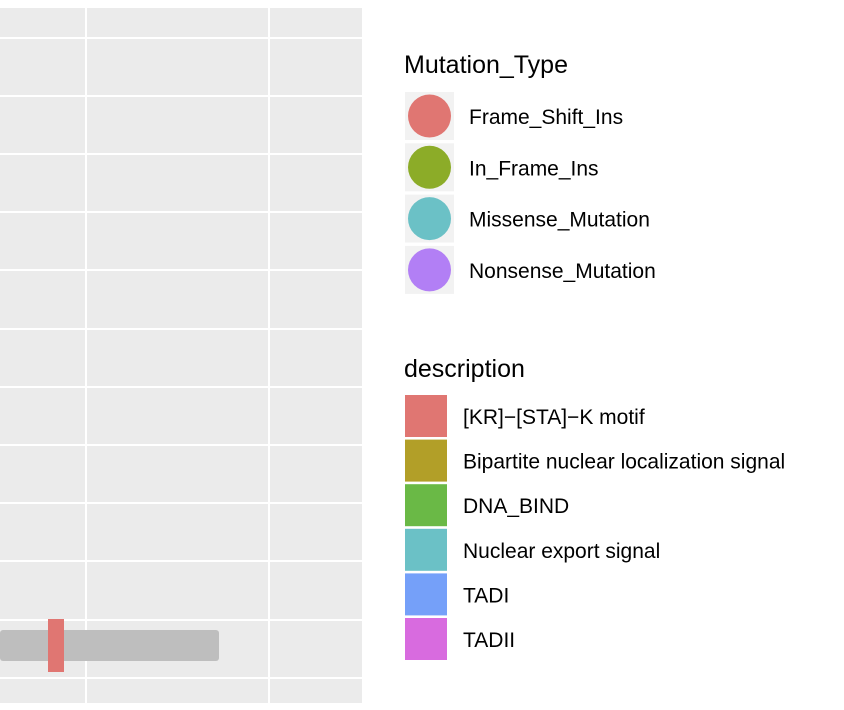 Image resolution: width=844 pixels, height=710 pixels. What do you see at coordinates (56, 645) in the screenshot?
I see `domain-kr-sta-k-motif` at bounding box center [56, 645].